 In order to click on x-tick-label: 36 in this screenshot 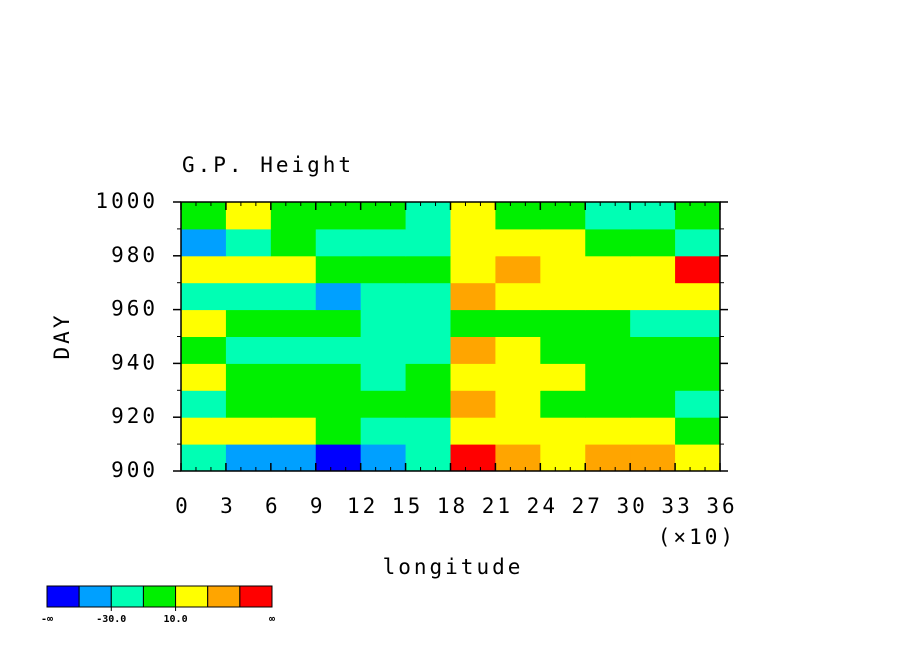, I will do `click(721, 506)`.